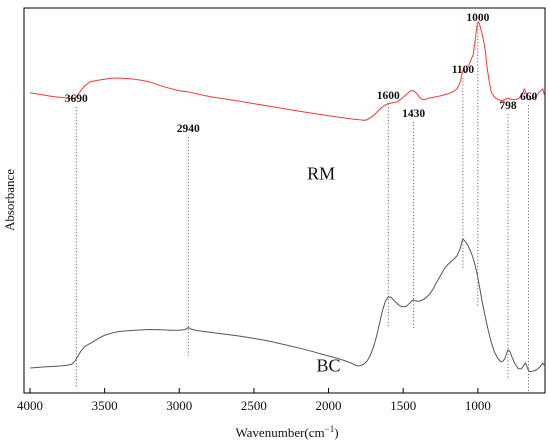 This screenshot has width=550, height=442. Describe the element at coordinates (478, 405) in the screenshot. I see `x-tick-label-1000: 1000` at that location.